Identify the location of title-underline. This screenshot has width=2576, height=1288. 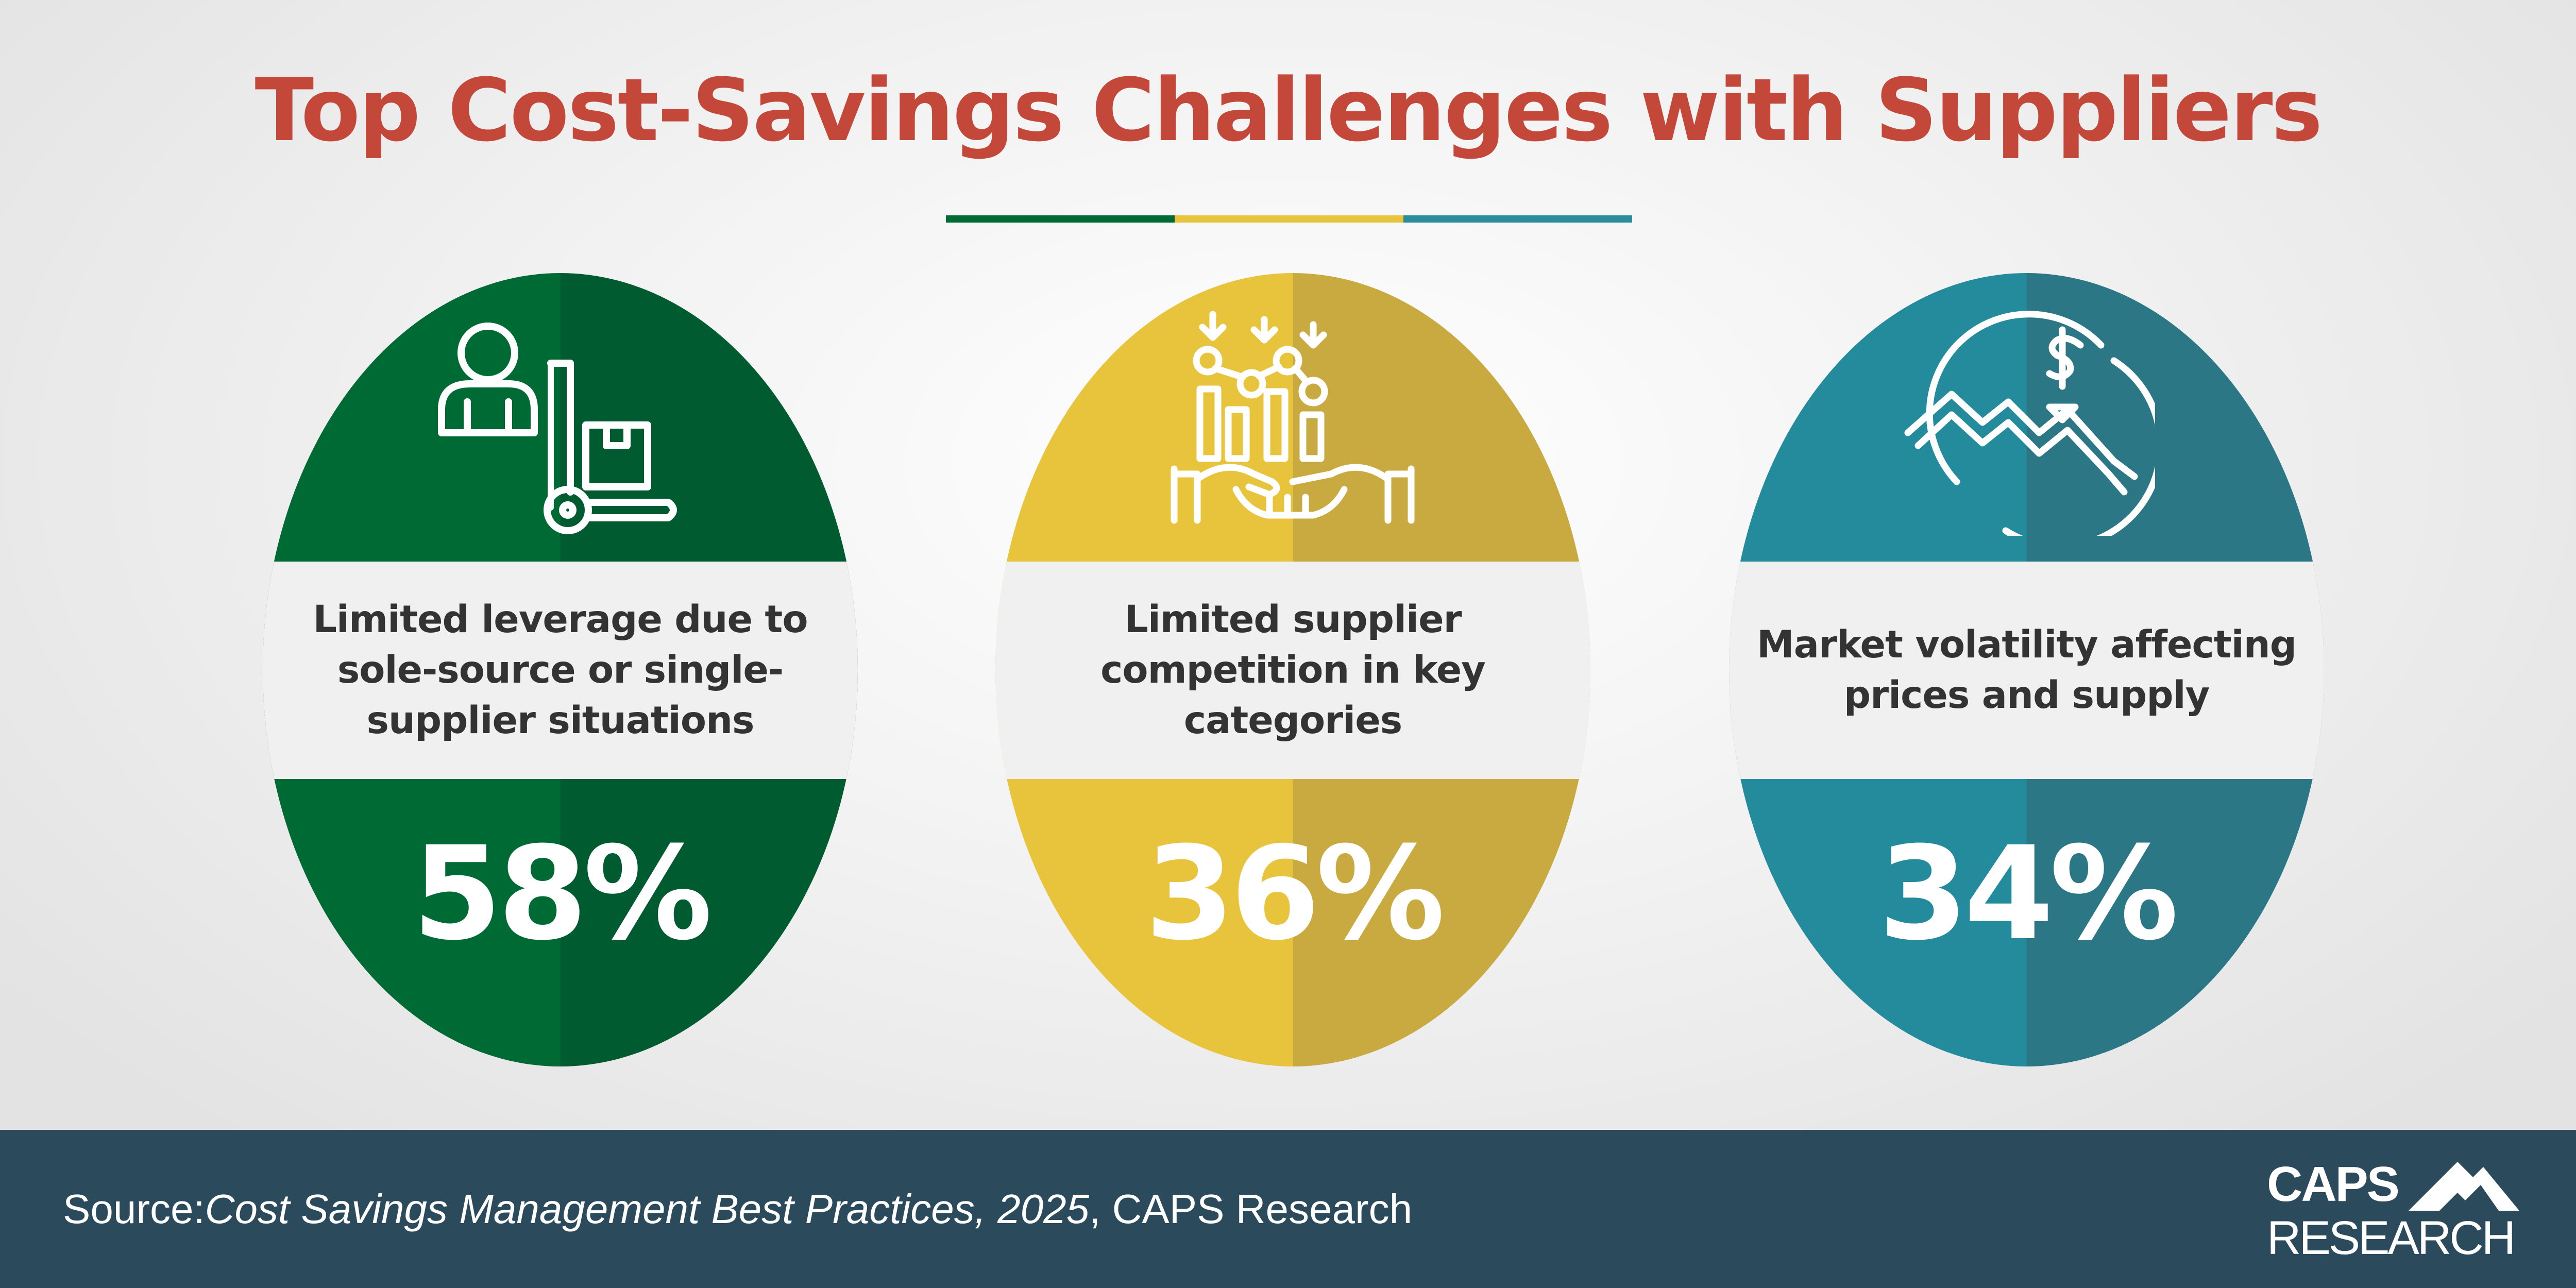
(1289, 219).